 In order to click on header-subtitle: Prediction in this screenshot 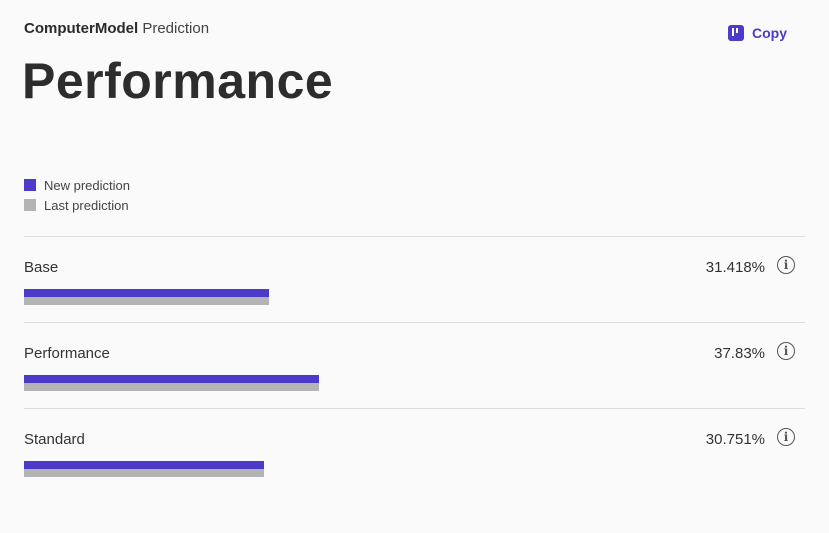, I will do `click(176, 28)`.